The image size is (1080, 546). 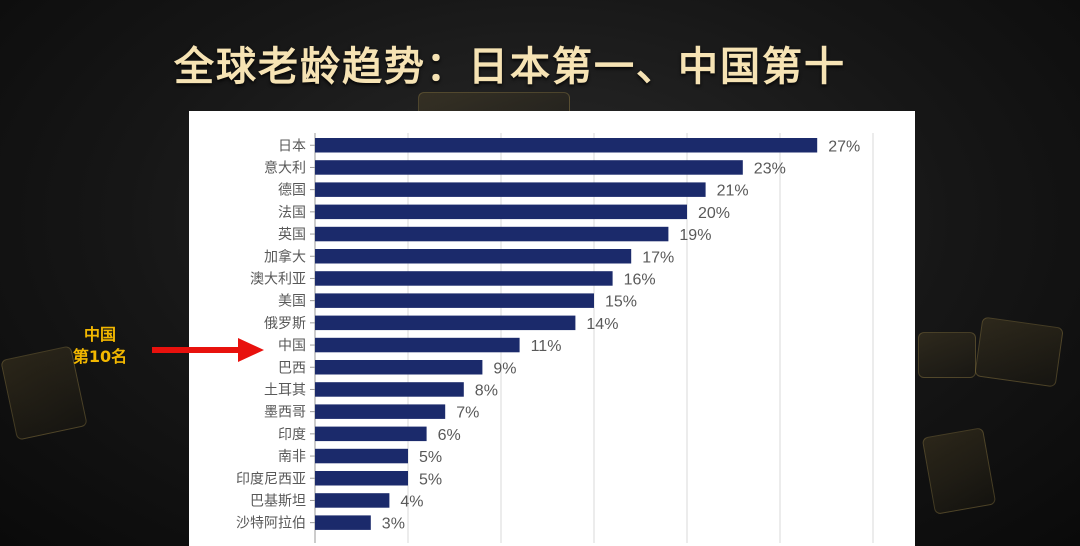 I want to click on red-arrow-icon, so click(x=208, y=350).